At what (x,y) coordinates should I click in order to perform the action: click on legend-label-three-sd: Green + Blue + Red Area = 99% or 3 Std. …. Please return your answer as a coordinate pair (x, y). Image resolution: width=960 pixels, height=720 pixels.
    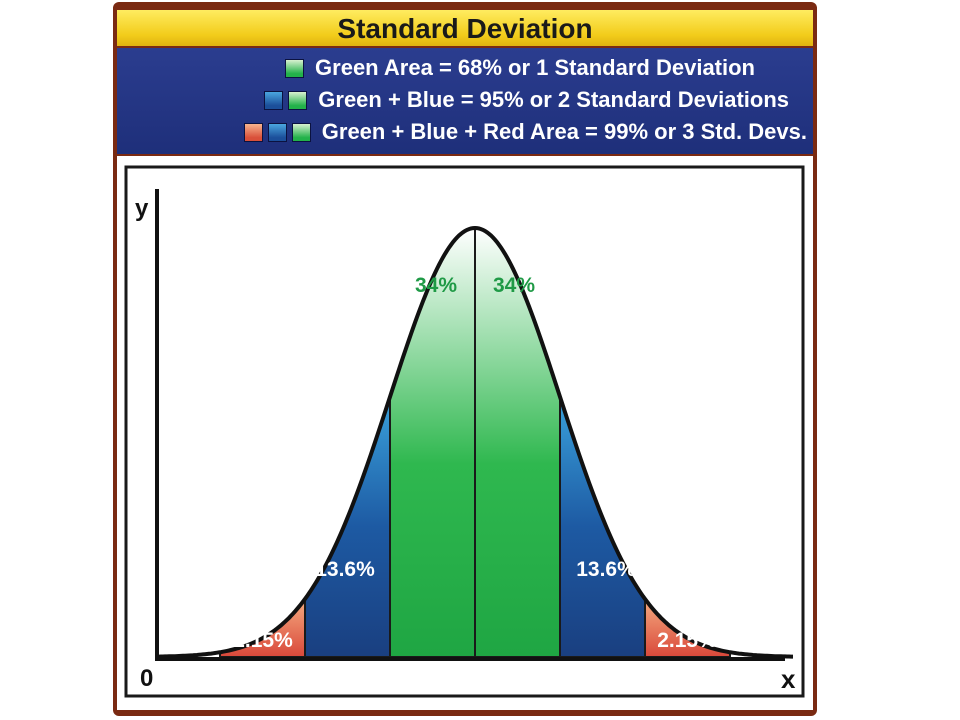
    Looking at the image, I should click on (564, 131).